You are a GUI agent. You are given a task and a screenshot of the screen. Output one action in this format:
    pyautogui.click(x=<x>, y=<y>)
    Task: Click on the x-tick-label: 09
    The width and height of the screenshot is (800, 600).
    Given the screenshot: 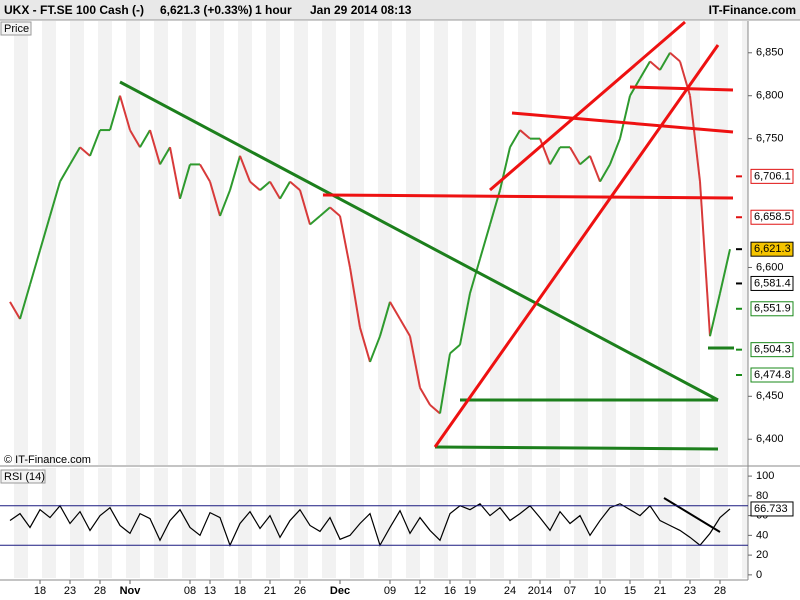 What is the action you would take?
    pyautogui.click(x=390, y=591)
    